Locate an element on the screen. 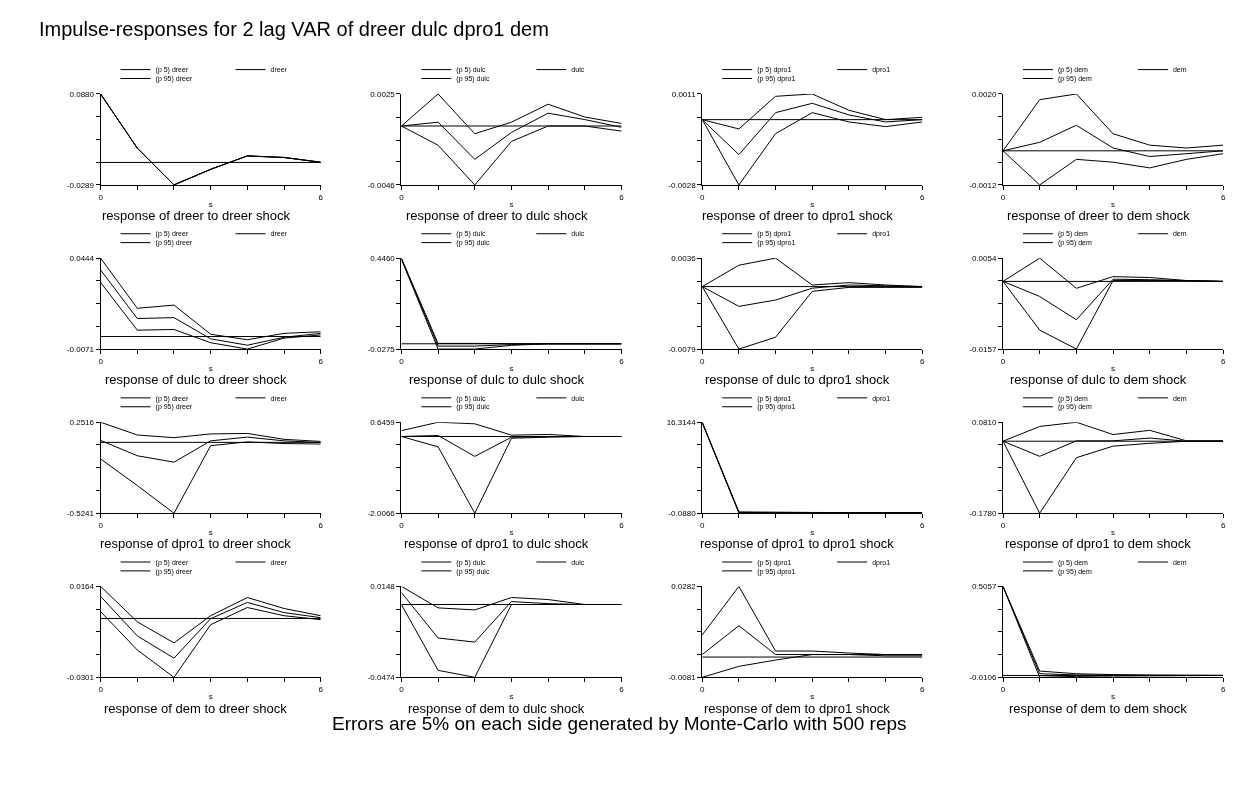 This screenshot has height=801, width=1257. y-tick-label: 0.0148 is located at coordinates (383, 587).